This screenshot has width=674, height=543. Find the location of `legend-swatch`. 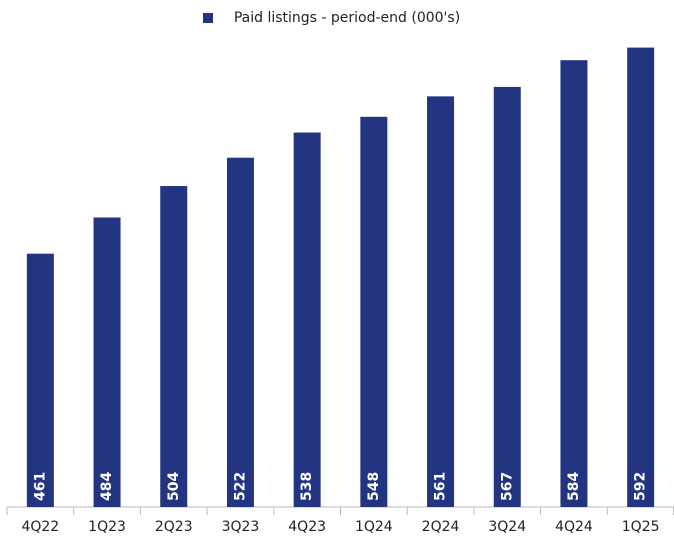

legend-swatch is located at coordinates (208, 18).